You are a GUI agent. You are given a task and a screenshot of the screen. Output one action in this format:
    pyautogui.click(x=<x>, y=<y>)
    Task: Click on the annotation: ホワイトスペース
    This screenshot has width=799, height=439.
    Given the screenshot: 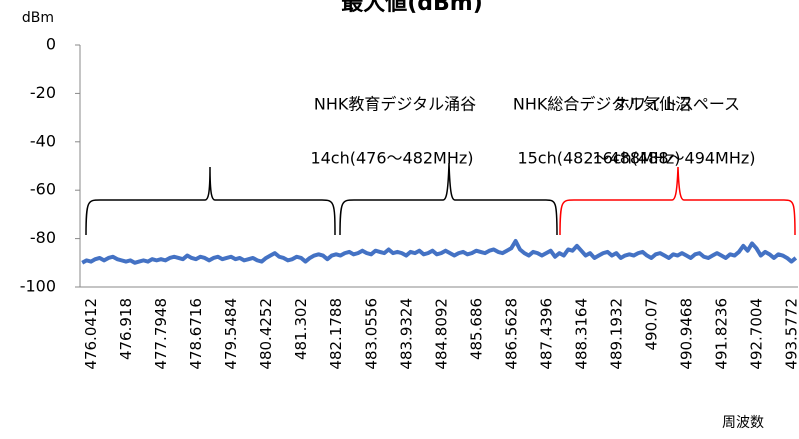 What is the action you would take?
    pyautogui.click(x=677, y=104)
    